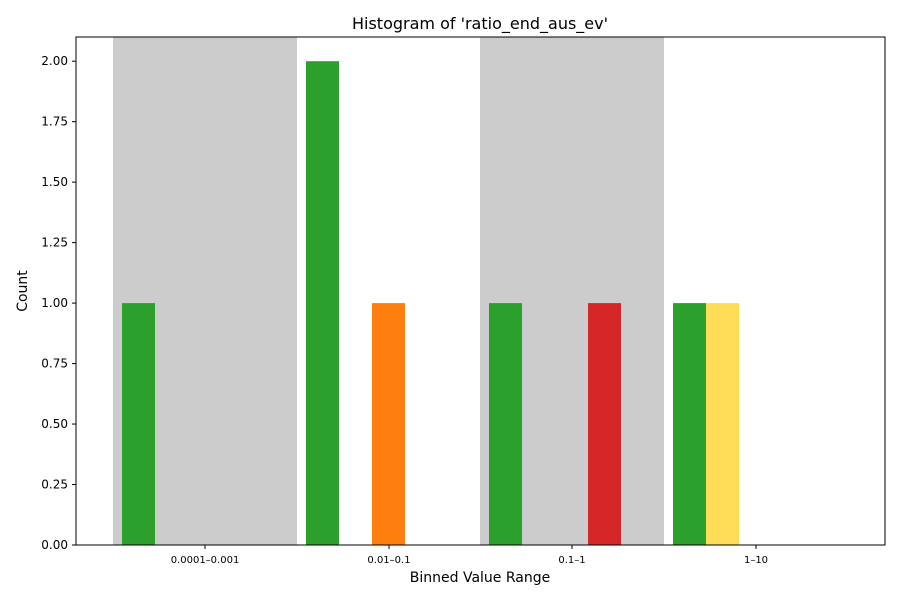 This screenshot has height=600, width=900. Describe the element at coordinates (54, 243) in the screenshot. I see `y-tick-label-5: 1.25` at that location.